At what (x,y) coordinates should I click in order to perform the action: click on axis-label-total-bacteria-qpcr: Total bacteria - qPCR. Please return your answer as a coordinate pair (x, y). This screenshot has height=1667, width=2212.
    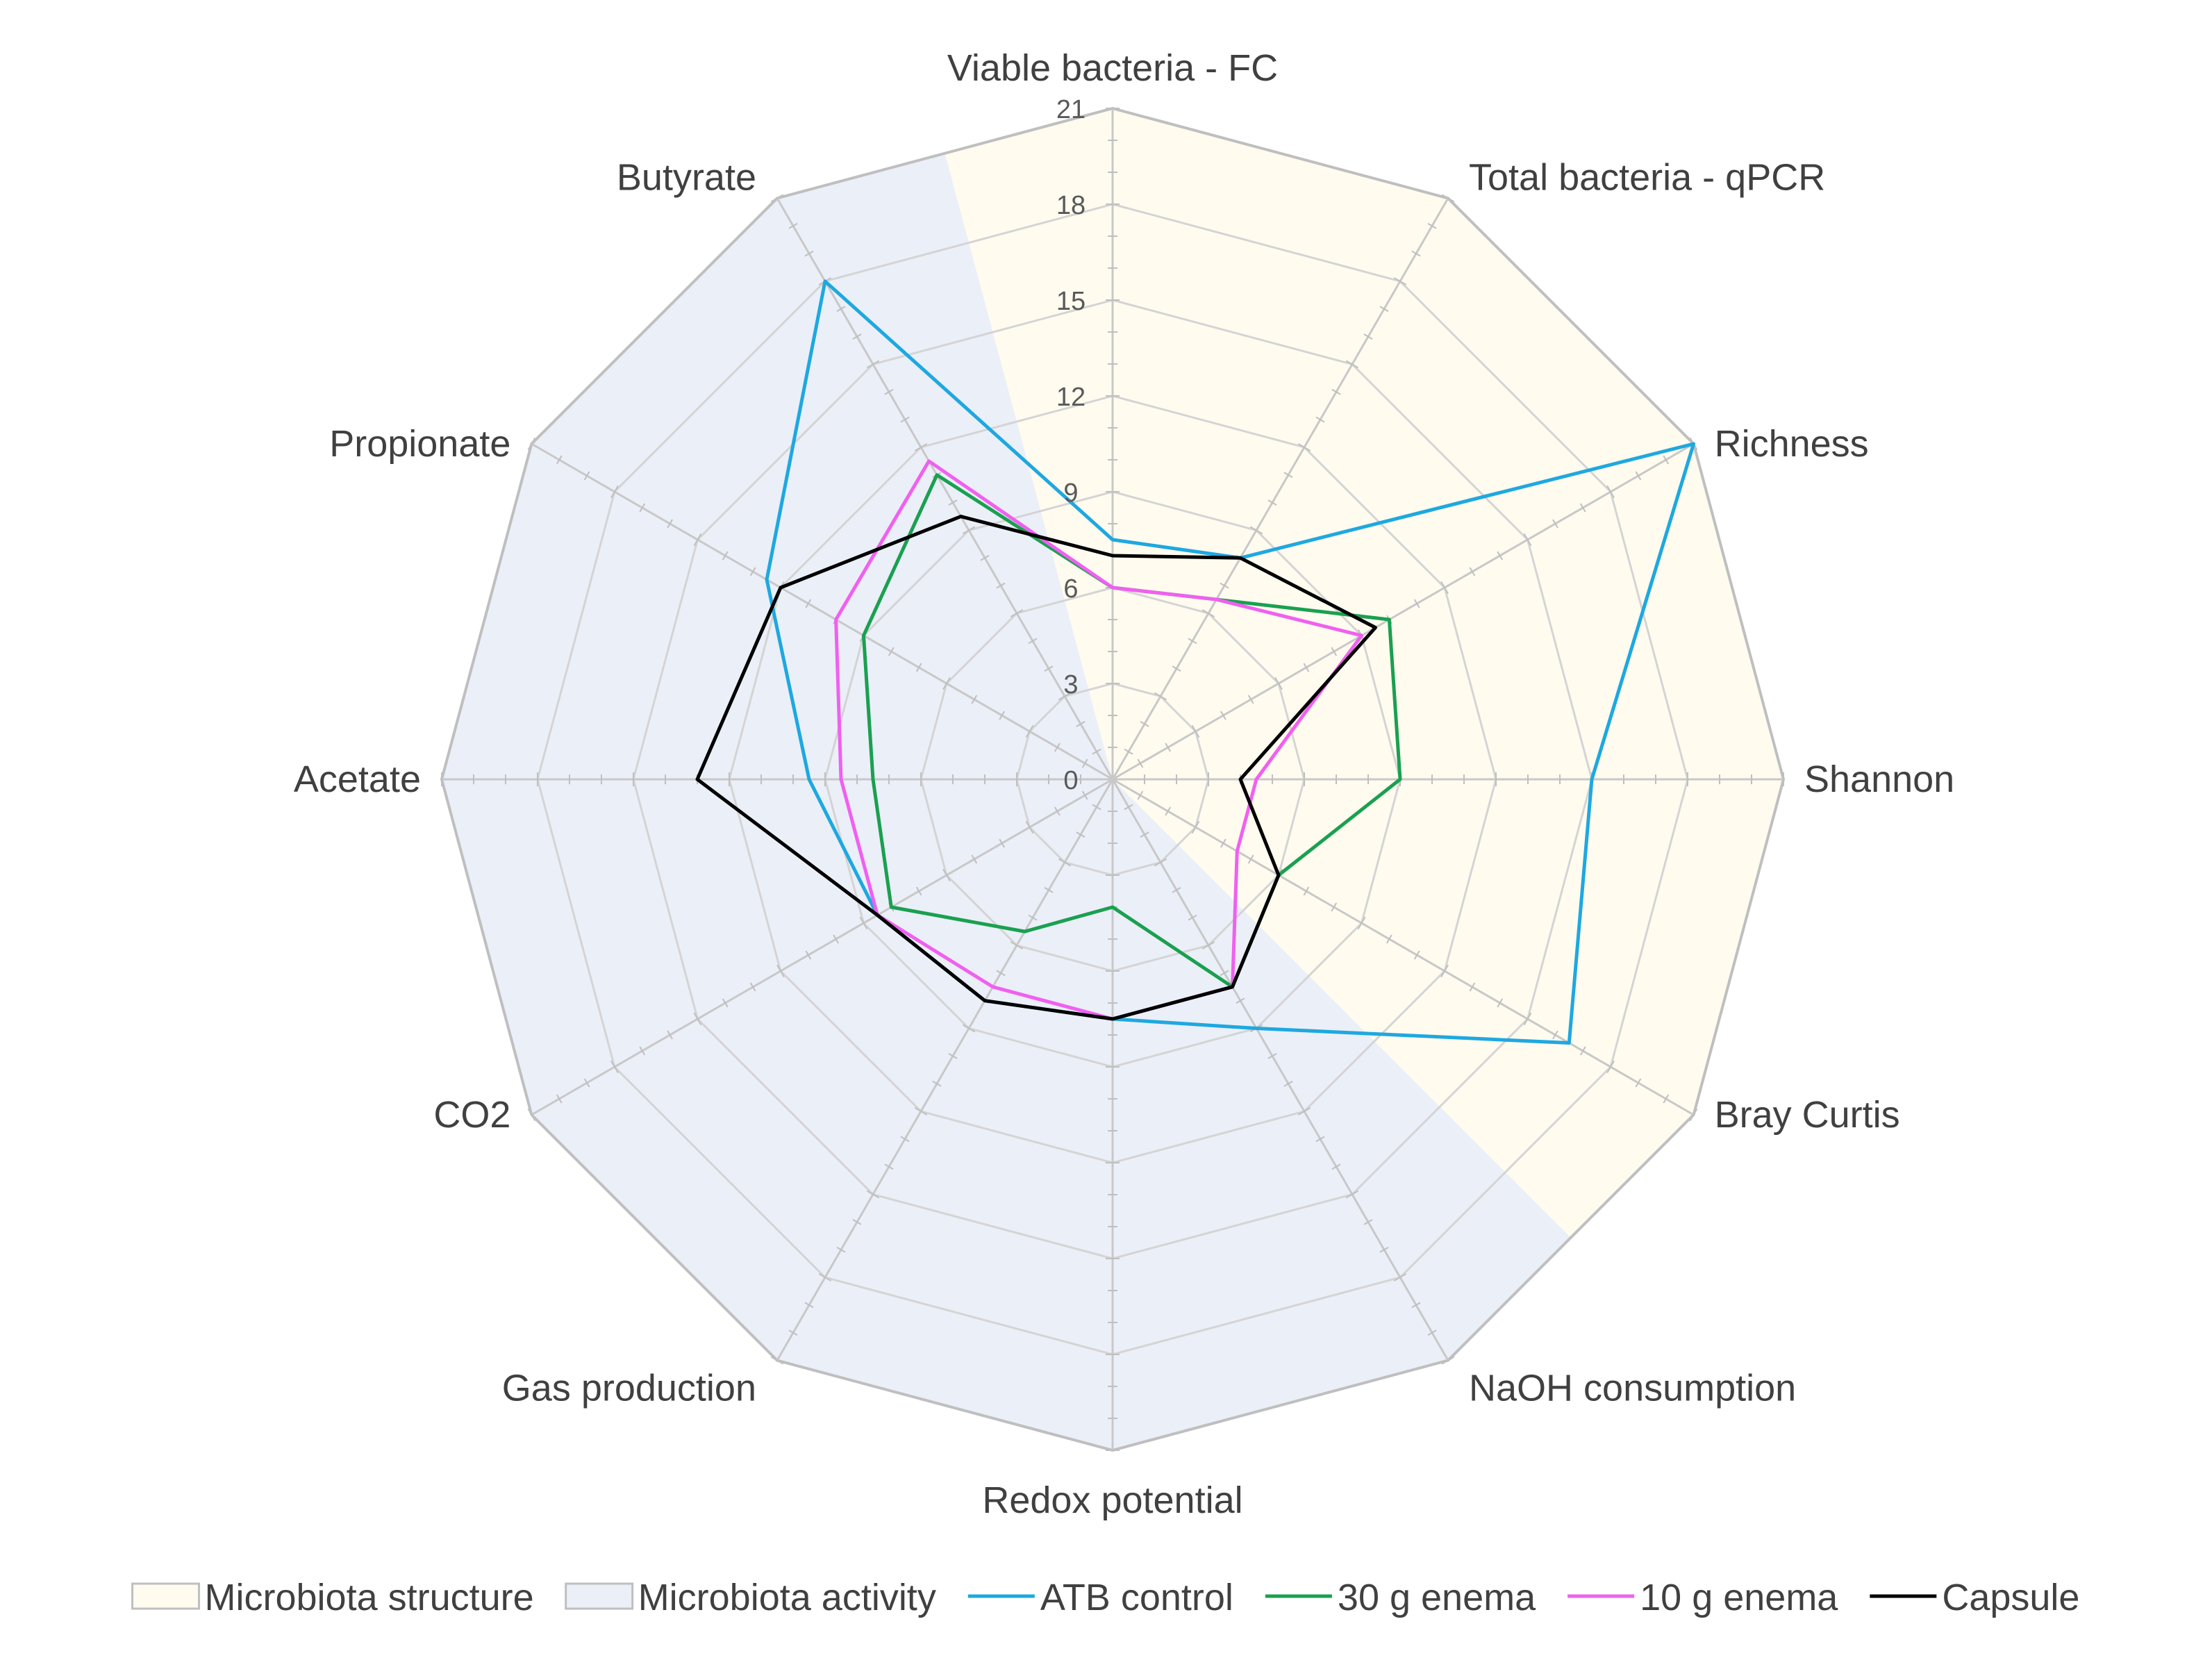
    Looking at the image, I should click on (1647, 177).